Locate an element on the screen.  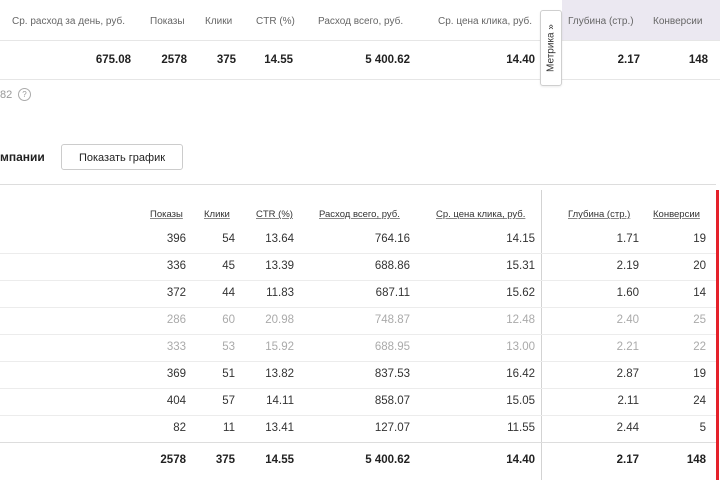
column-header-impressions: Показы is located at coordinates (166, 214).